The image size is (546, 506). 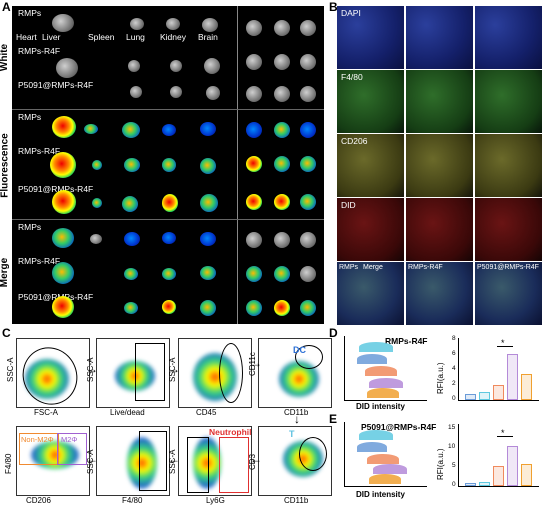 What do you see at coordinates (5, 272) in the screenshot?
I see `row-label-merge: Merge` at bounding box center [5, 272].